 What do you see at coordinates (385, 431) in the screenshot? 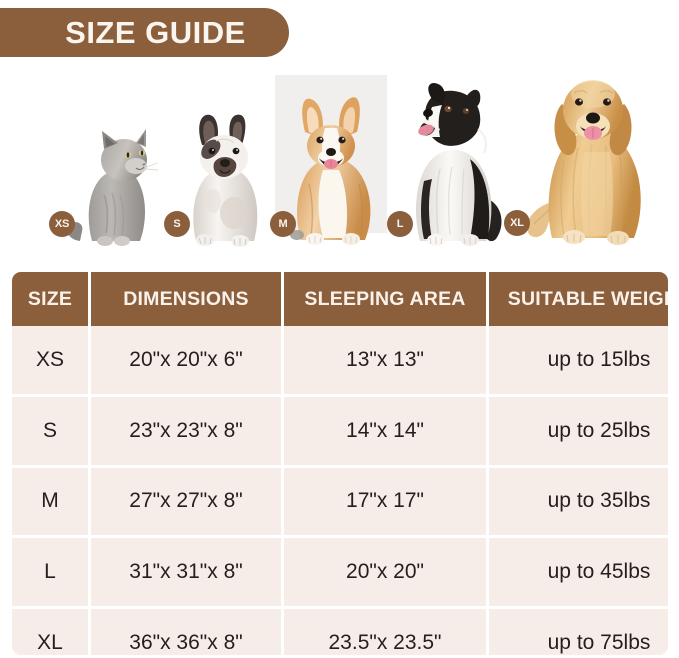
I see `cell-sleeping-area: 14"x 14"` at bounding box center [385, 431].